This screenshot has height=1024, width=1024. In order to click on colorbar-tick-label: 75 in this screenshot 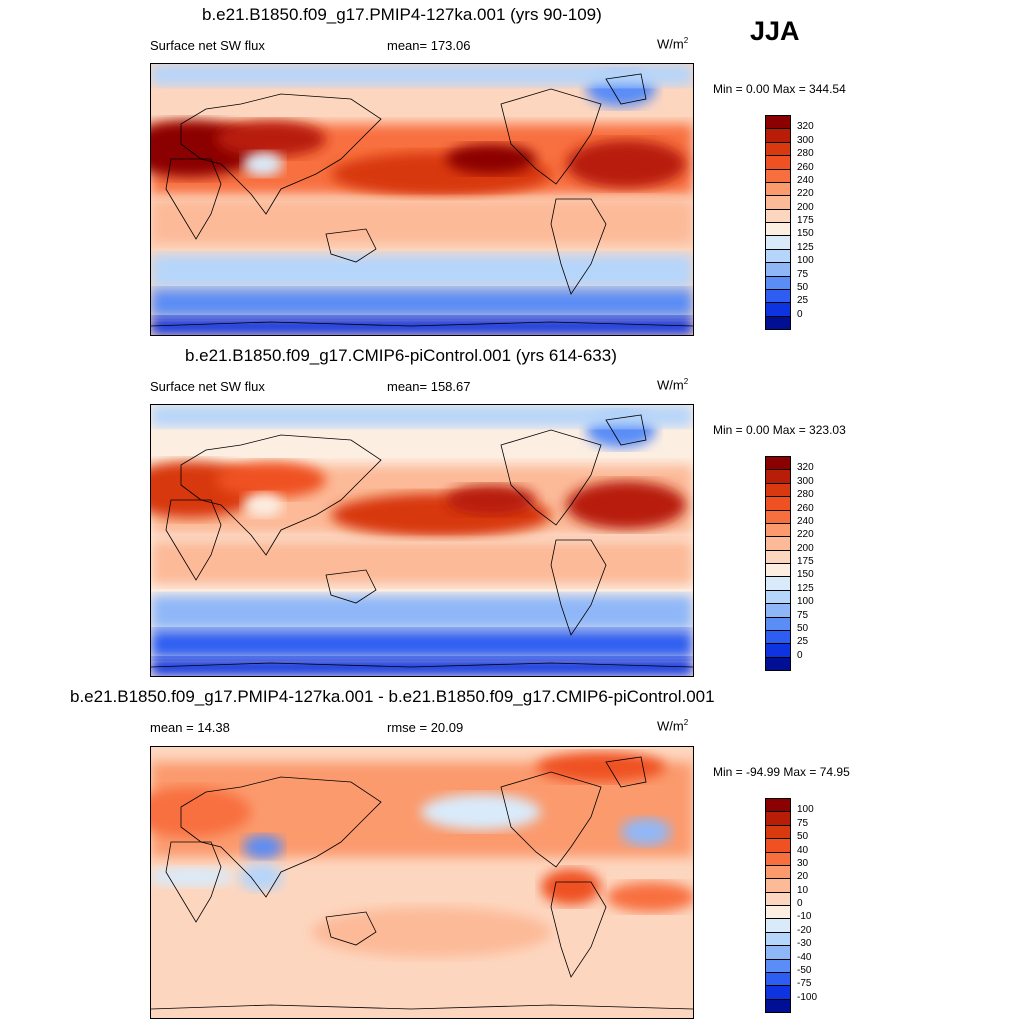, I will do `click(803, 823)`.